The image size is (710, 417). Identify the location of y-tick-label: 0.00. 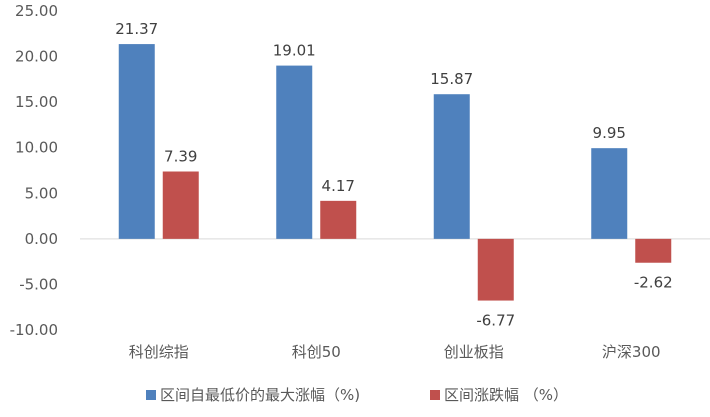
(41, 239).